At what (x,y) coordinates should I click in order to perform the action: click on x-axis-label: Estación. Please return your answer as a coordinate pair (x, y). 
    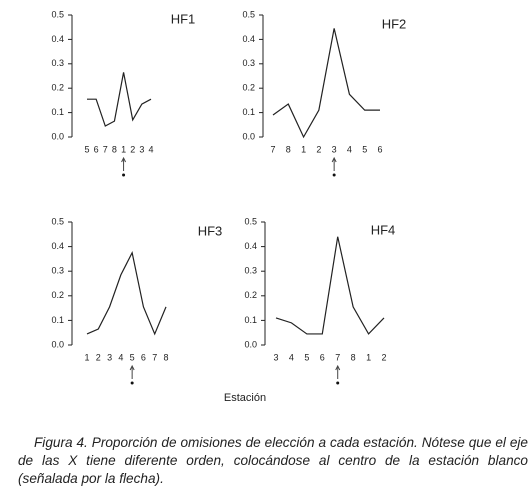
    Looking at the image, I should click on (245, 398).